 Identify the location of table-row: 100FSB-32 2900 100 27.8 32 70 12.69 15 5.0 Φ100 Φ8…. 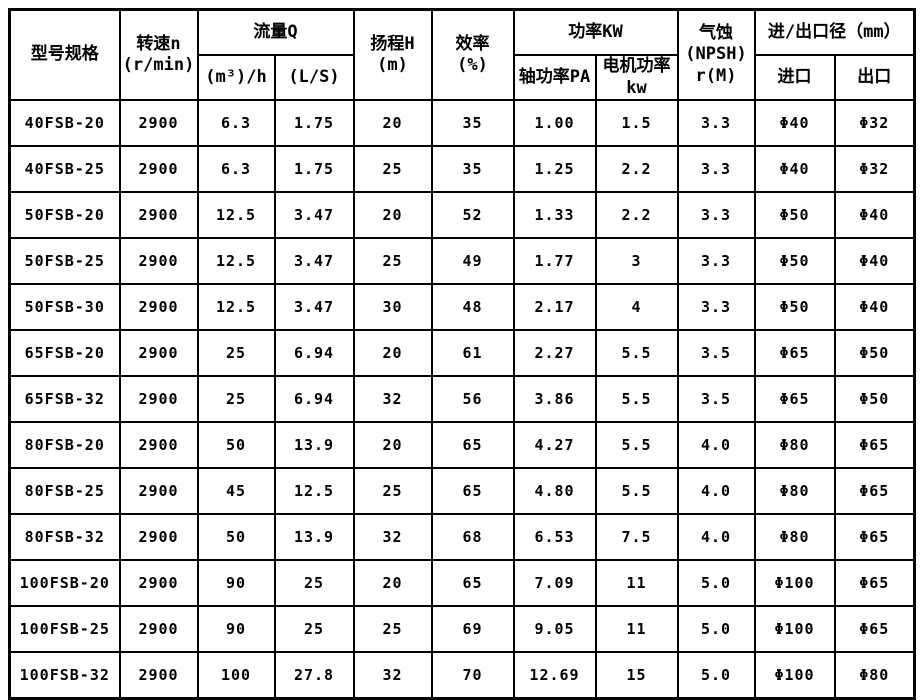
(462, 675).